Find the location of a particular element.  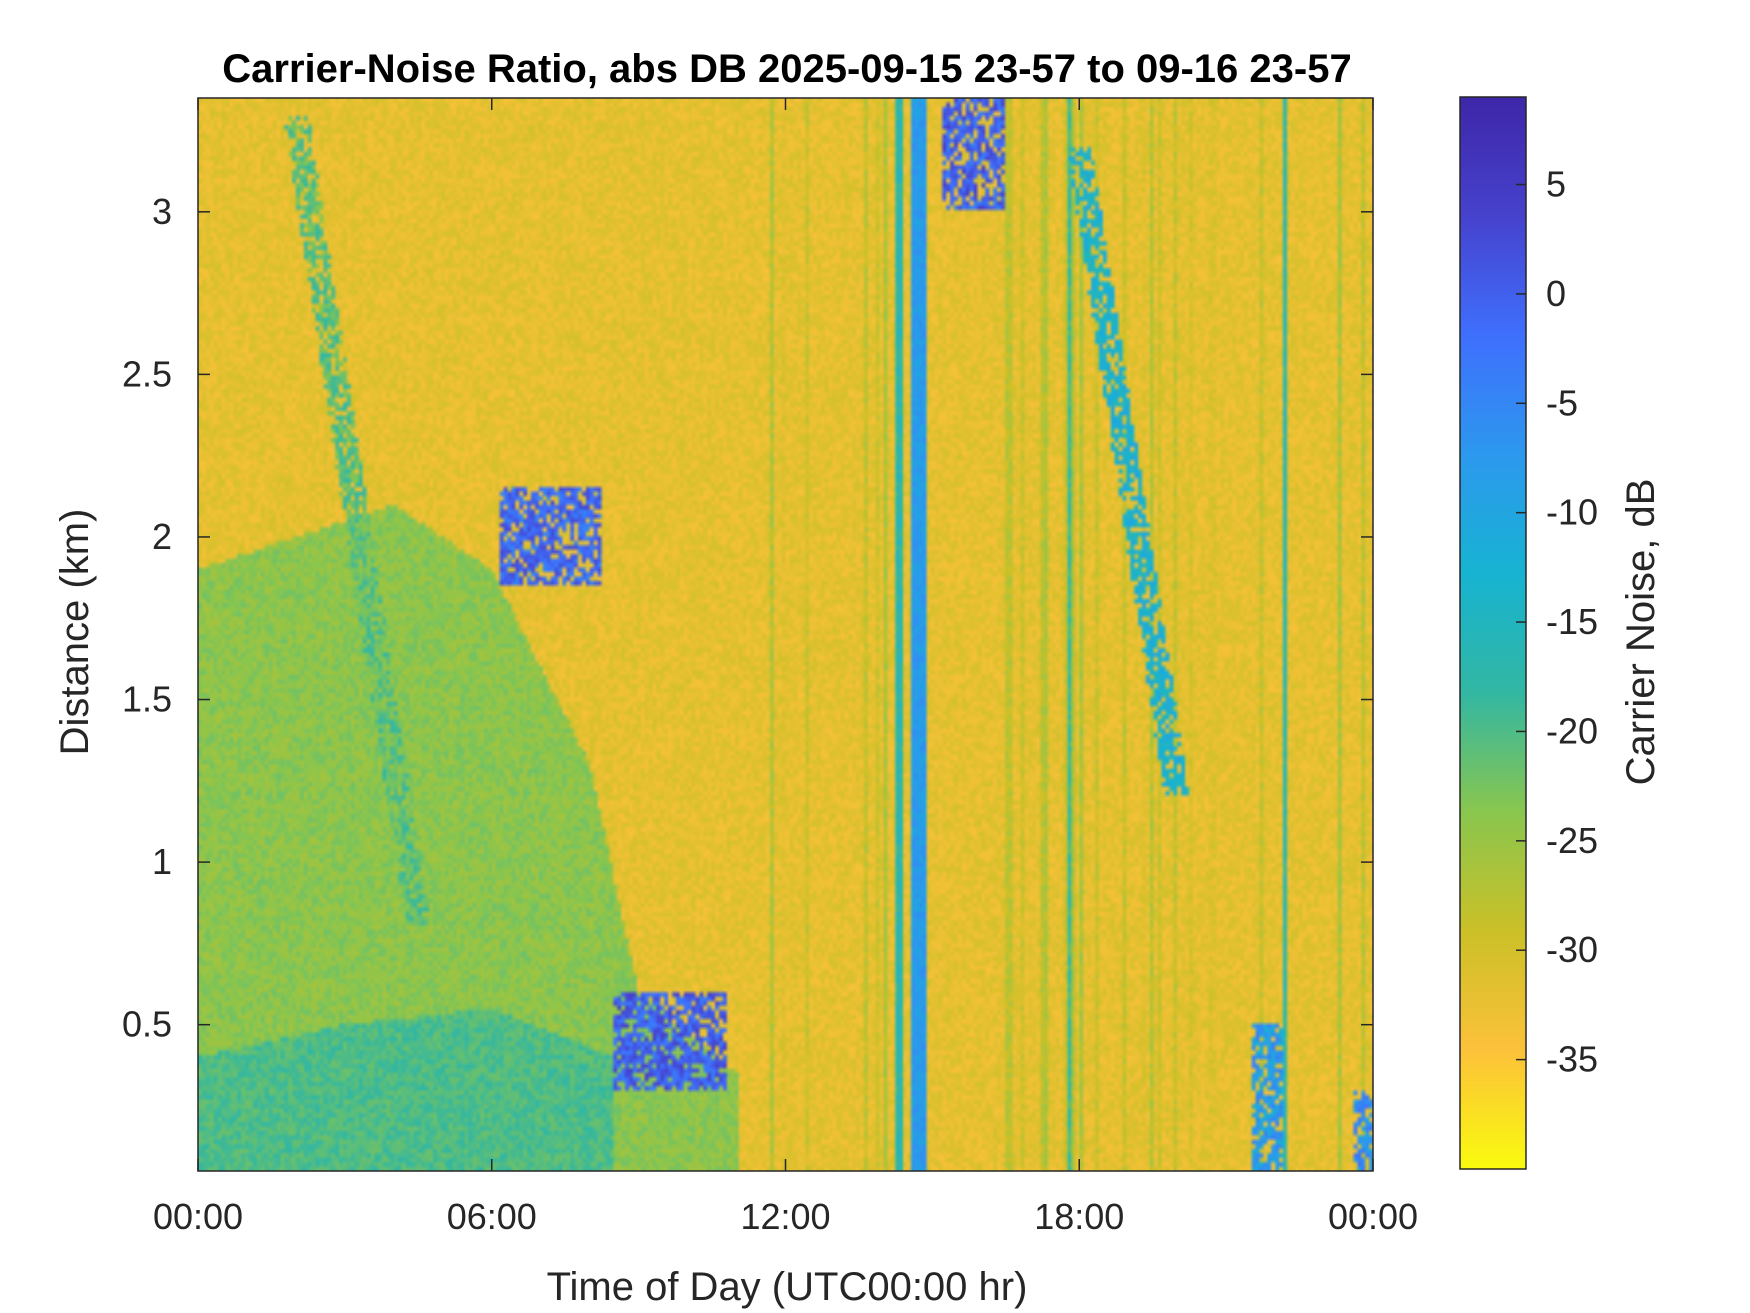

colorbar-tick-label: 0 is located at coordinates (1556, 293).